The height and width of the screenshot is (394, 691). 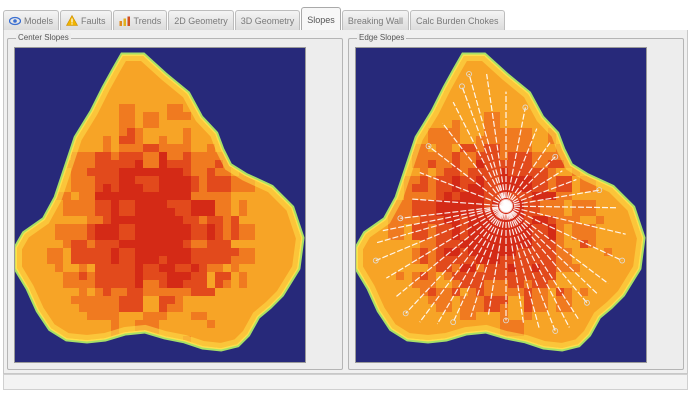 I want to click on tab-label: Slopes, so click(x=321, y=19).